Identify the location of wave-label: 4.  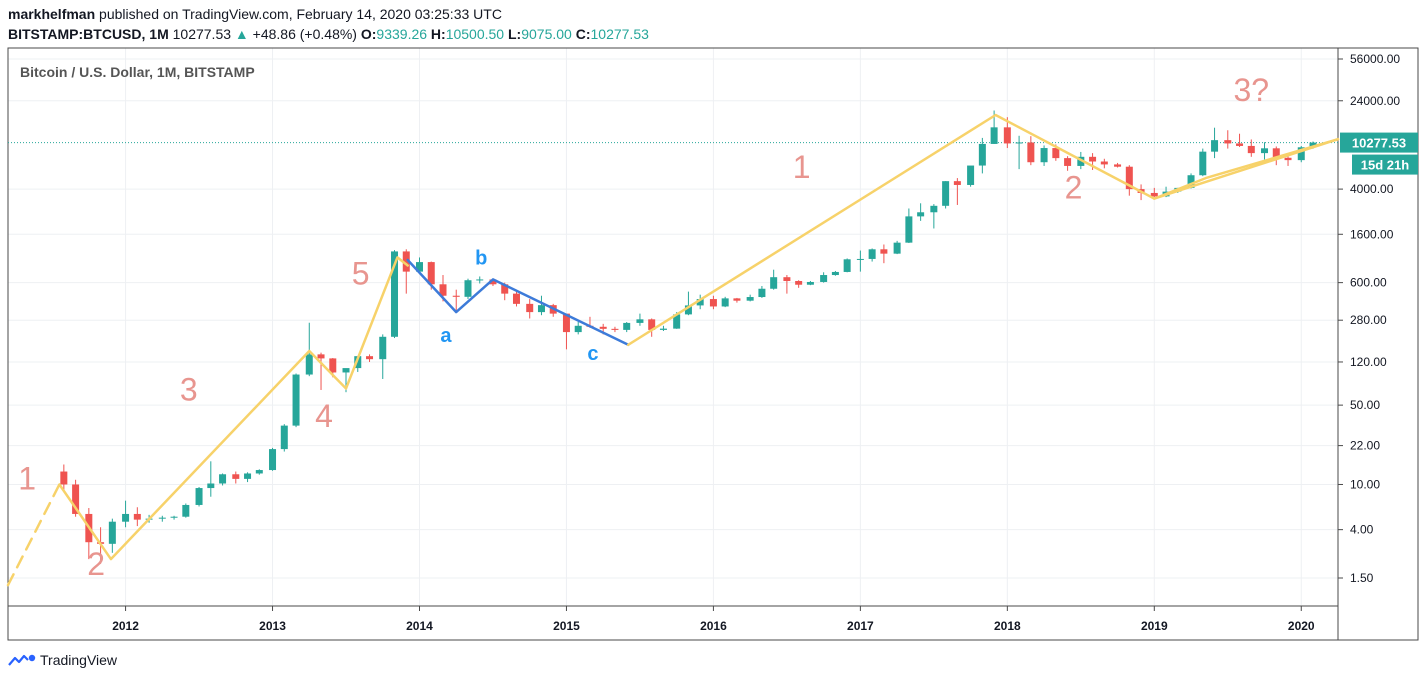
(324, 416).